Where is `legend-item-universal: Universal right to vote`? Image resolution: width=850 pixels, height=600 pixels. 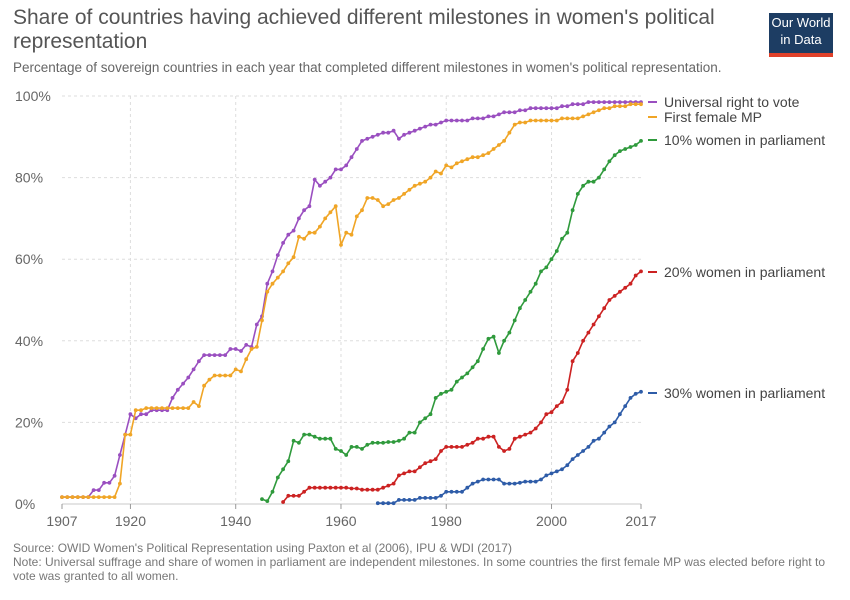
legend-item-universal: Universal right to vote is located at coordinates (724, 102).